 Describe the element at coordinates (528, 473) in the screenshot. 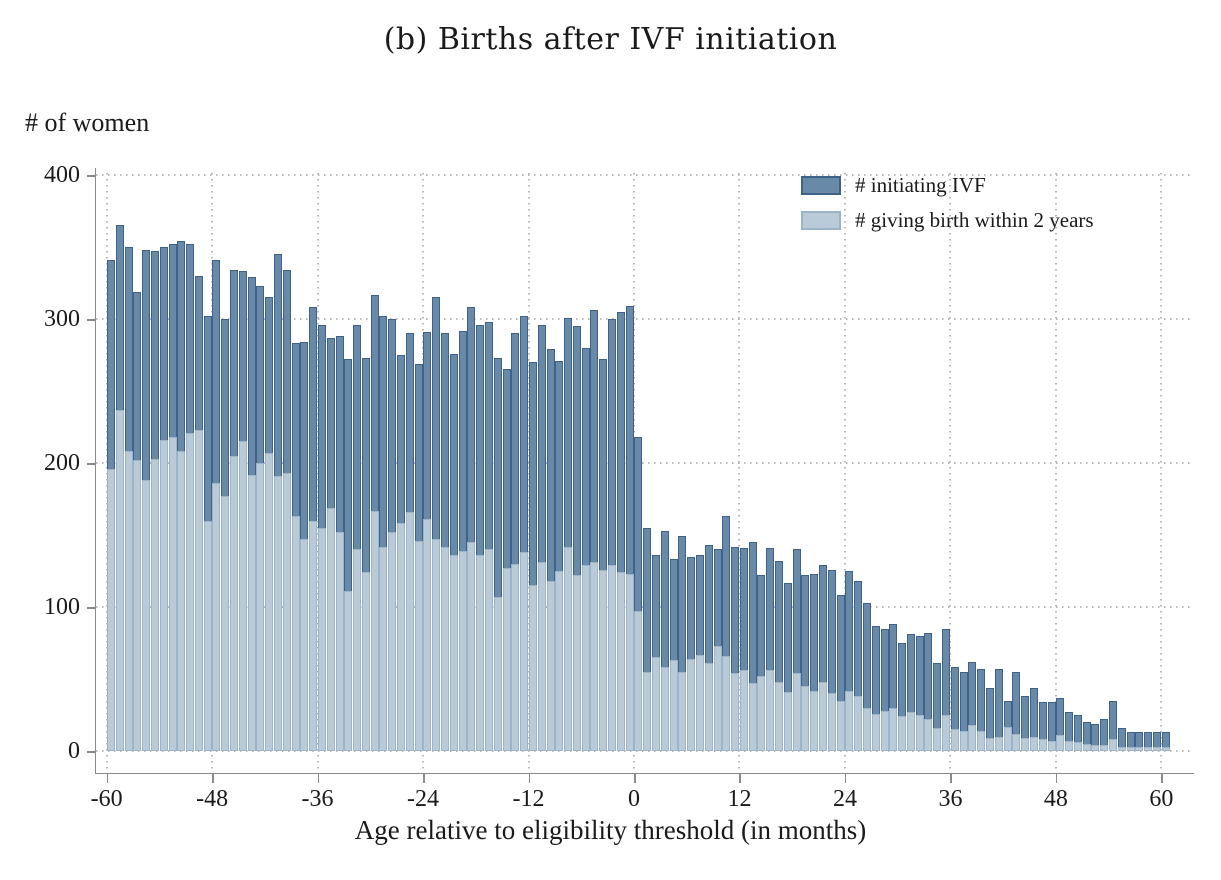

I see `gridline-x--12` at that location.